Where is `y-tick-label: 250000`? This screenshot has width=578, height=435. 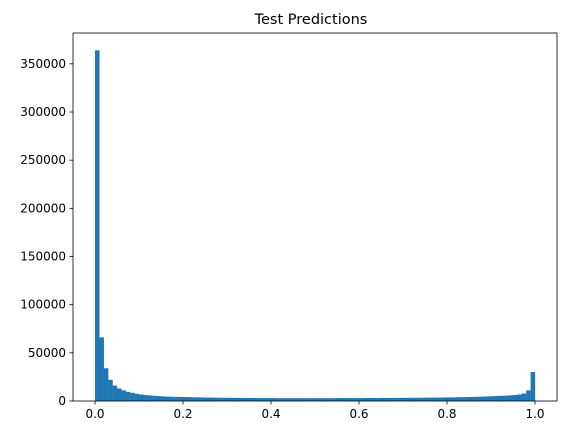 y-tick-label: 250000 is located at coordinates (43, 160).